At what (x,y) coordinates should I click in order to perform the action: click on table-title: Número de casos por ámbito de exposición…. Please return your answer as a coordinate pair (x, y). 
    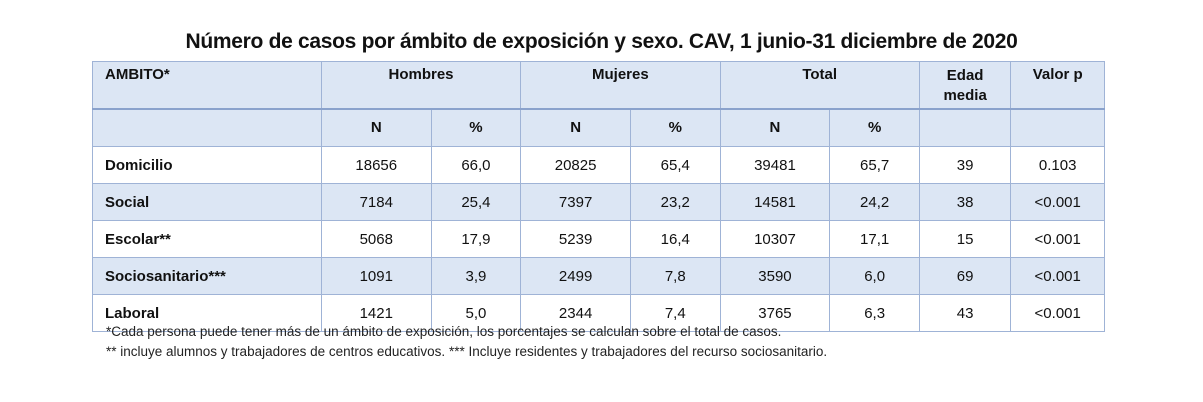
    Looking at the image, I should click on (601, 41).